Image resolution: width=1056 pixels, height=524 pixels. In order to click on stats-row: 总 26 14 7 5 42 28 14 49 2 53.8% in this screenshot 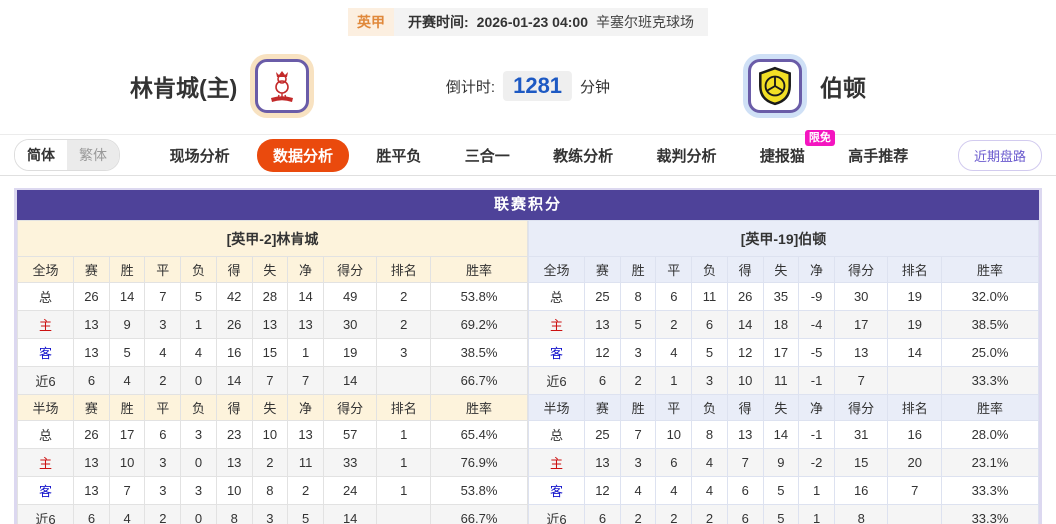, I will do `click(272, 296)`.